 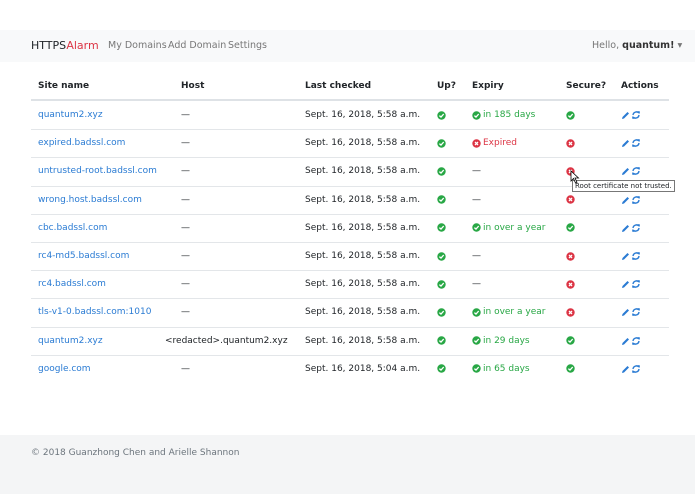 I want to click on site-link: expired.badssl.com, so click(x=82, y=143).